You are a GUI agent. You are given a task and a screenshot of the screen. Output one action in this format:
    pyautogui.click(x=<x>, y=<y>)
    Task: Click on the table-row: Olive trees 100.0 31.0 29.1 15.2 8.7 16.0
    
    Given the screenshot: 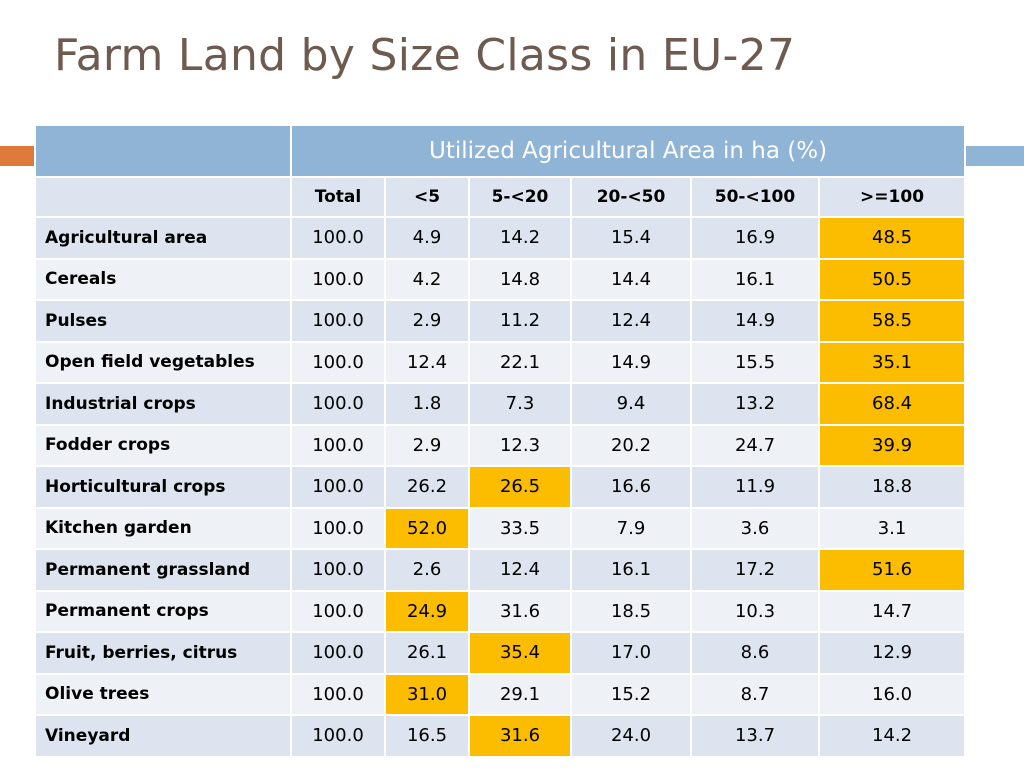 What is the action you would take?
    pyautogui.click(x=500, y=694)
    